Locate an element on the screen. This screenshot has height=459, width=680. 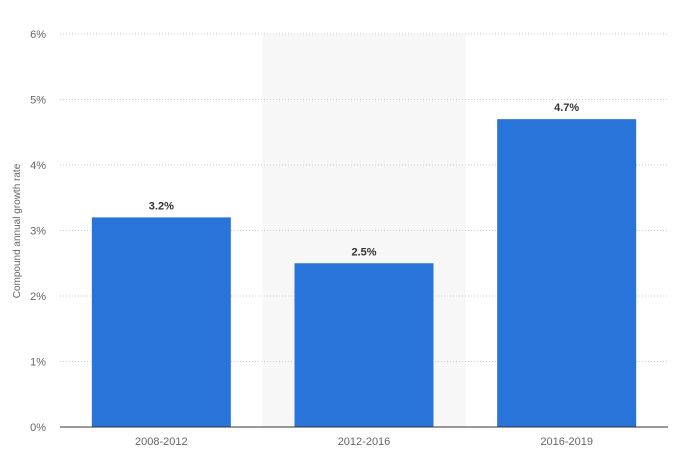
y-tick-label: 4% is located at coordinates (38, 166).